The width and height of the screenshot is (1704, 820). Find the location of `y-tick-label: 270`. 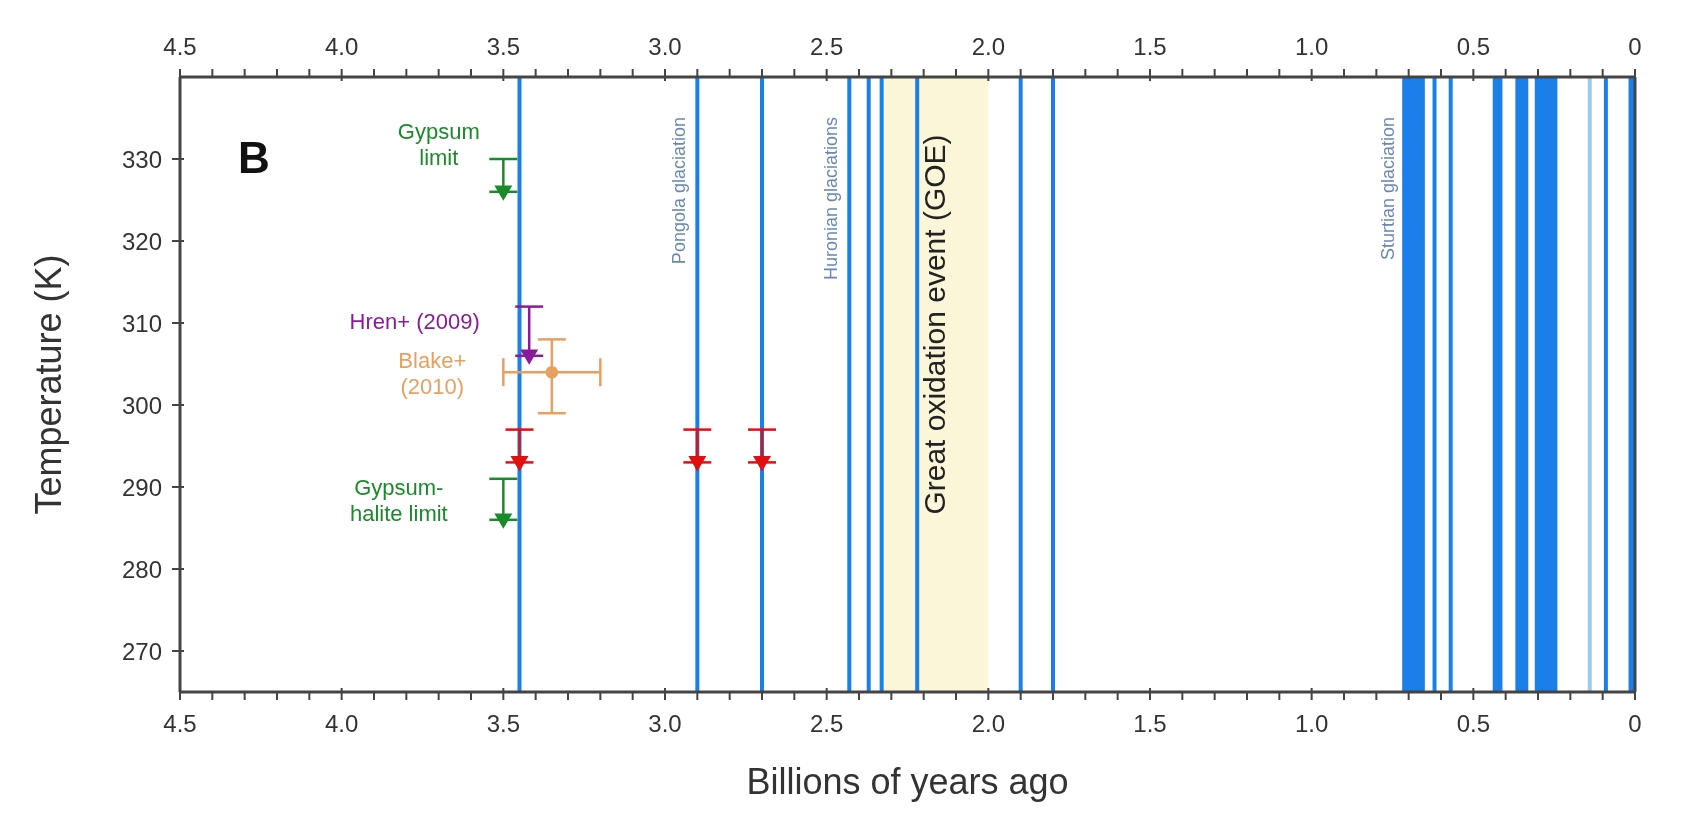

y-tick-label: 270 is located at coordinates (141, 651).